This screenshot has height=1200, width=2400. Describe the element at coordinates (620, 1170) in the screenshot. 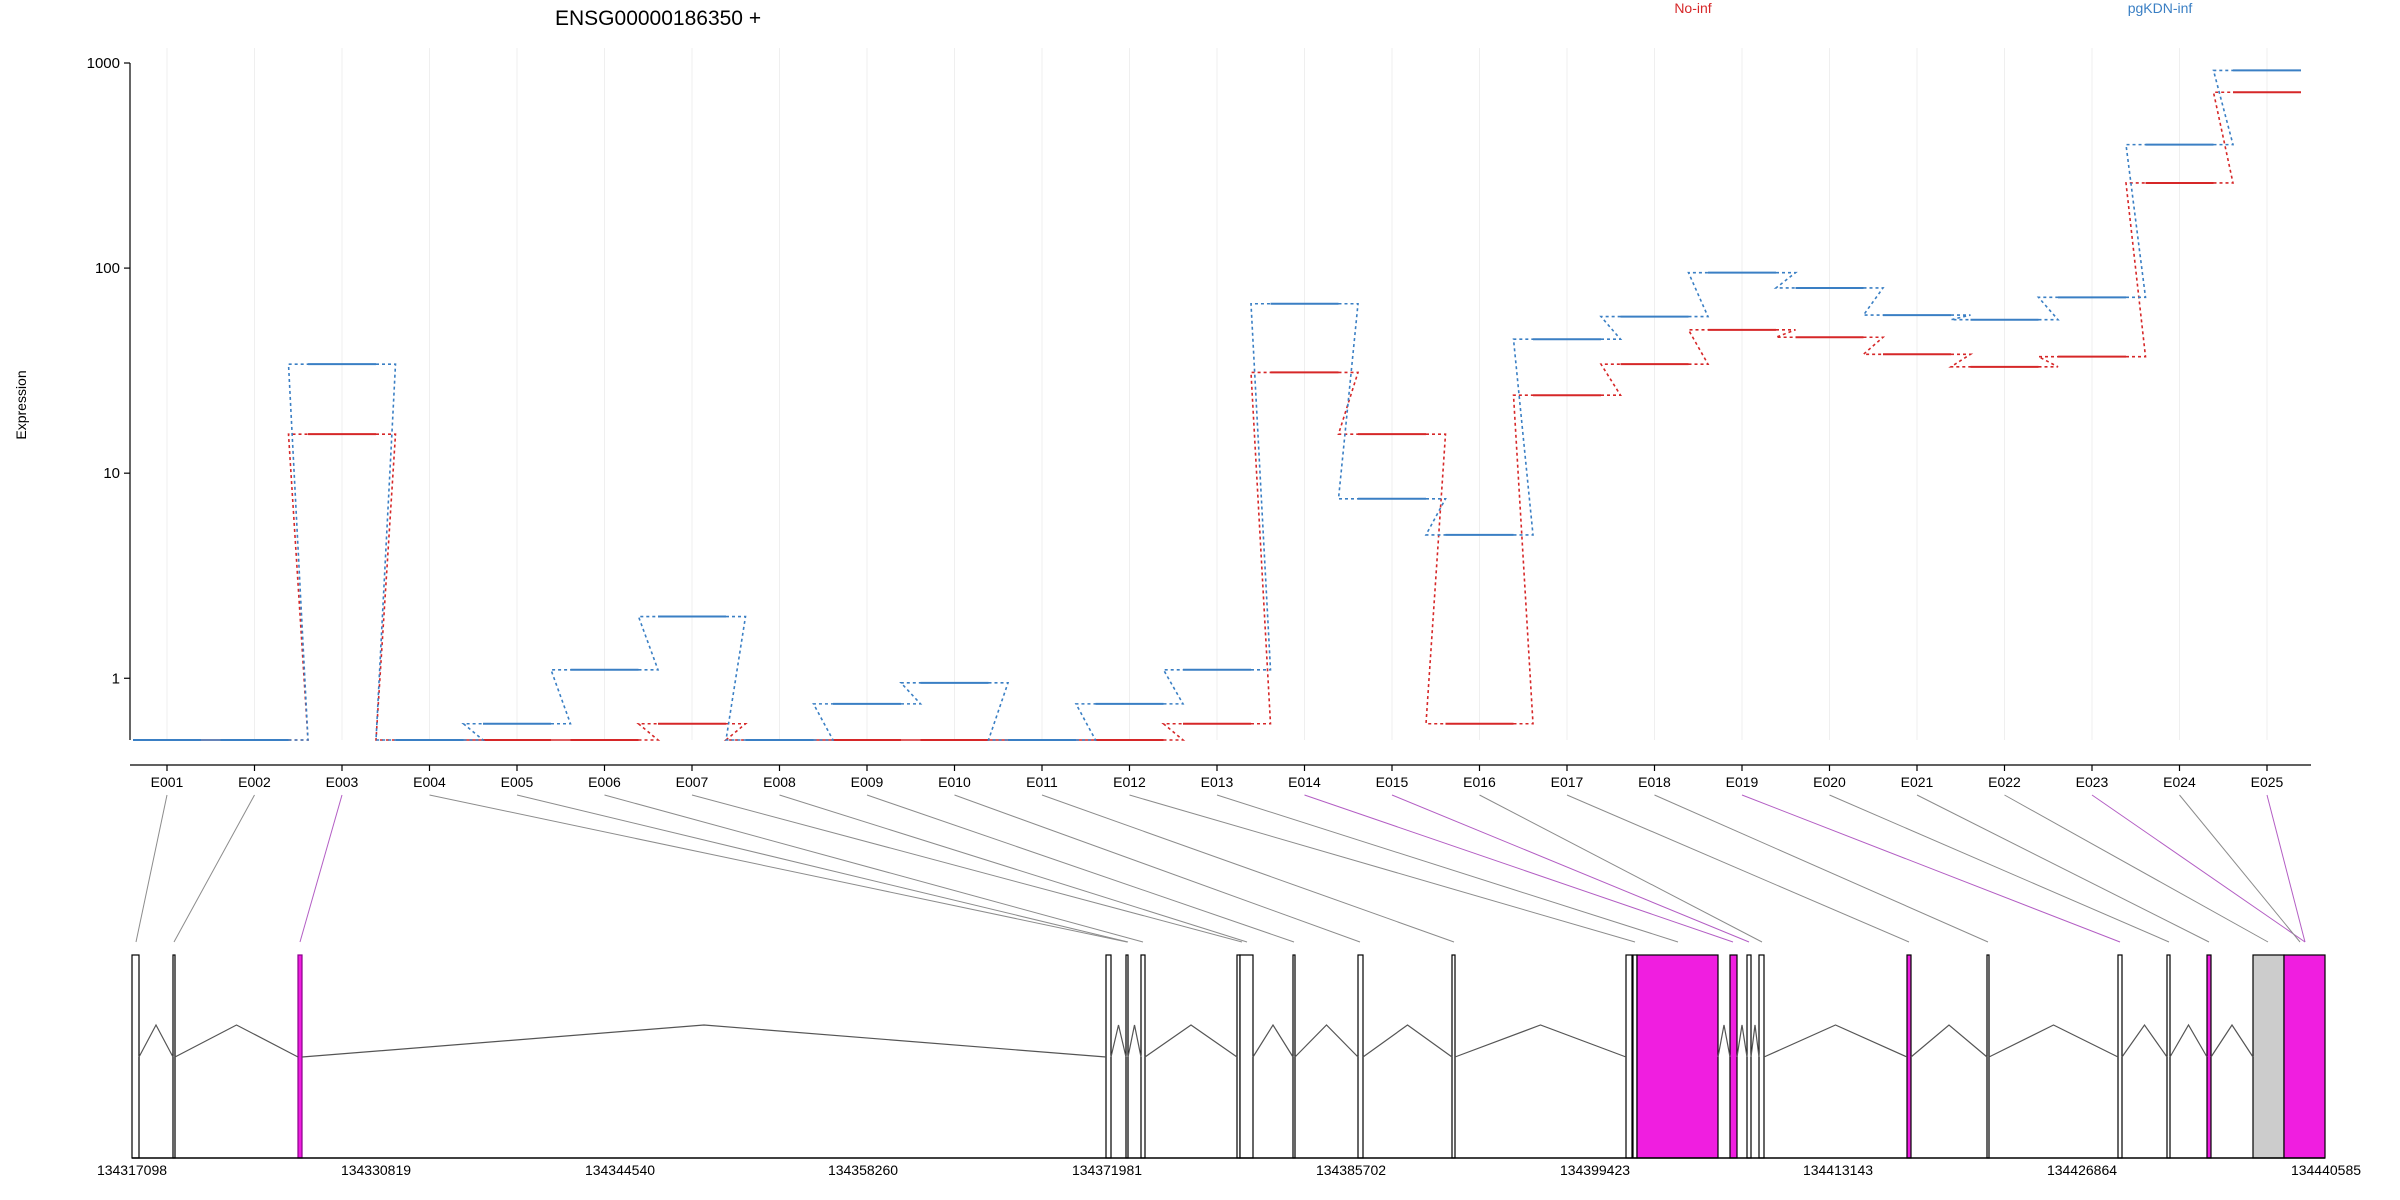

I see `coordinate-label: 134344540` at that location.